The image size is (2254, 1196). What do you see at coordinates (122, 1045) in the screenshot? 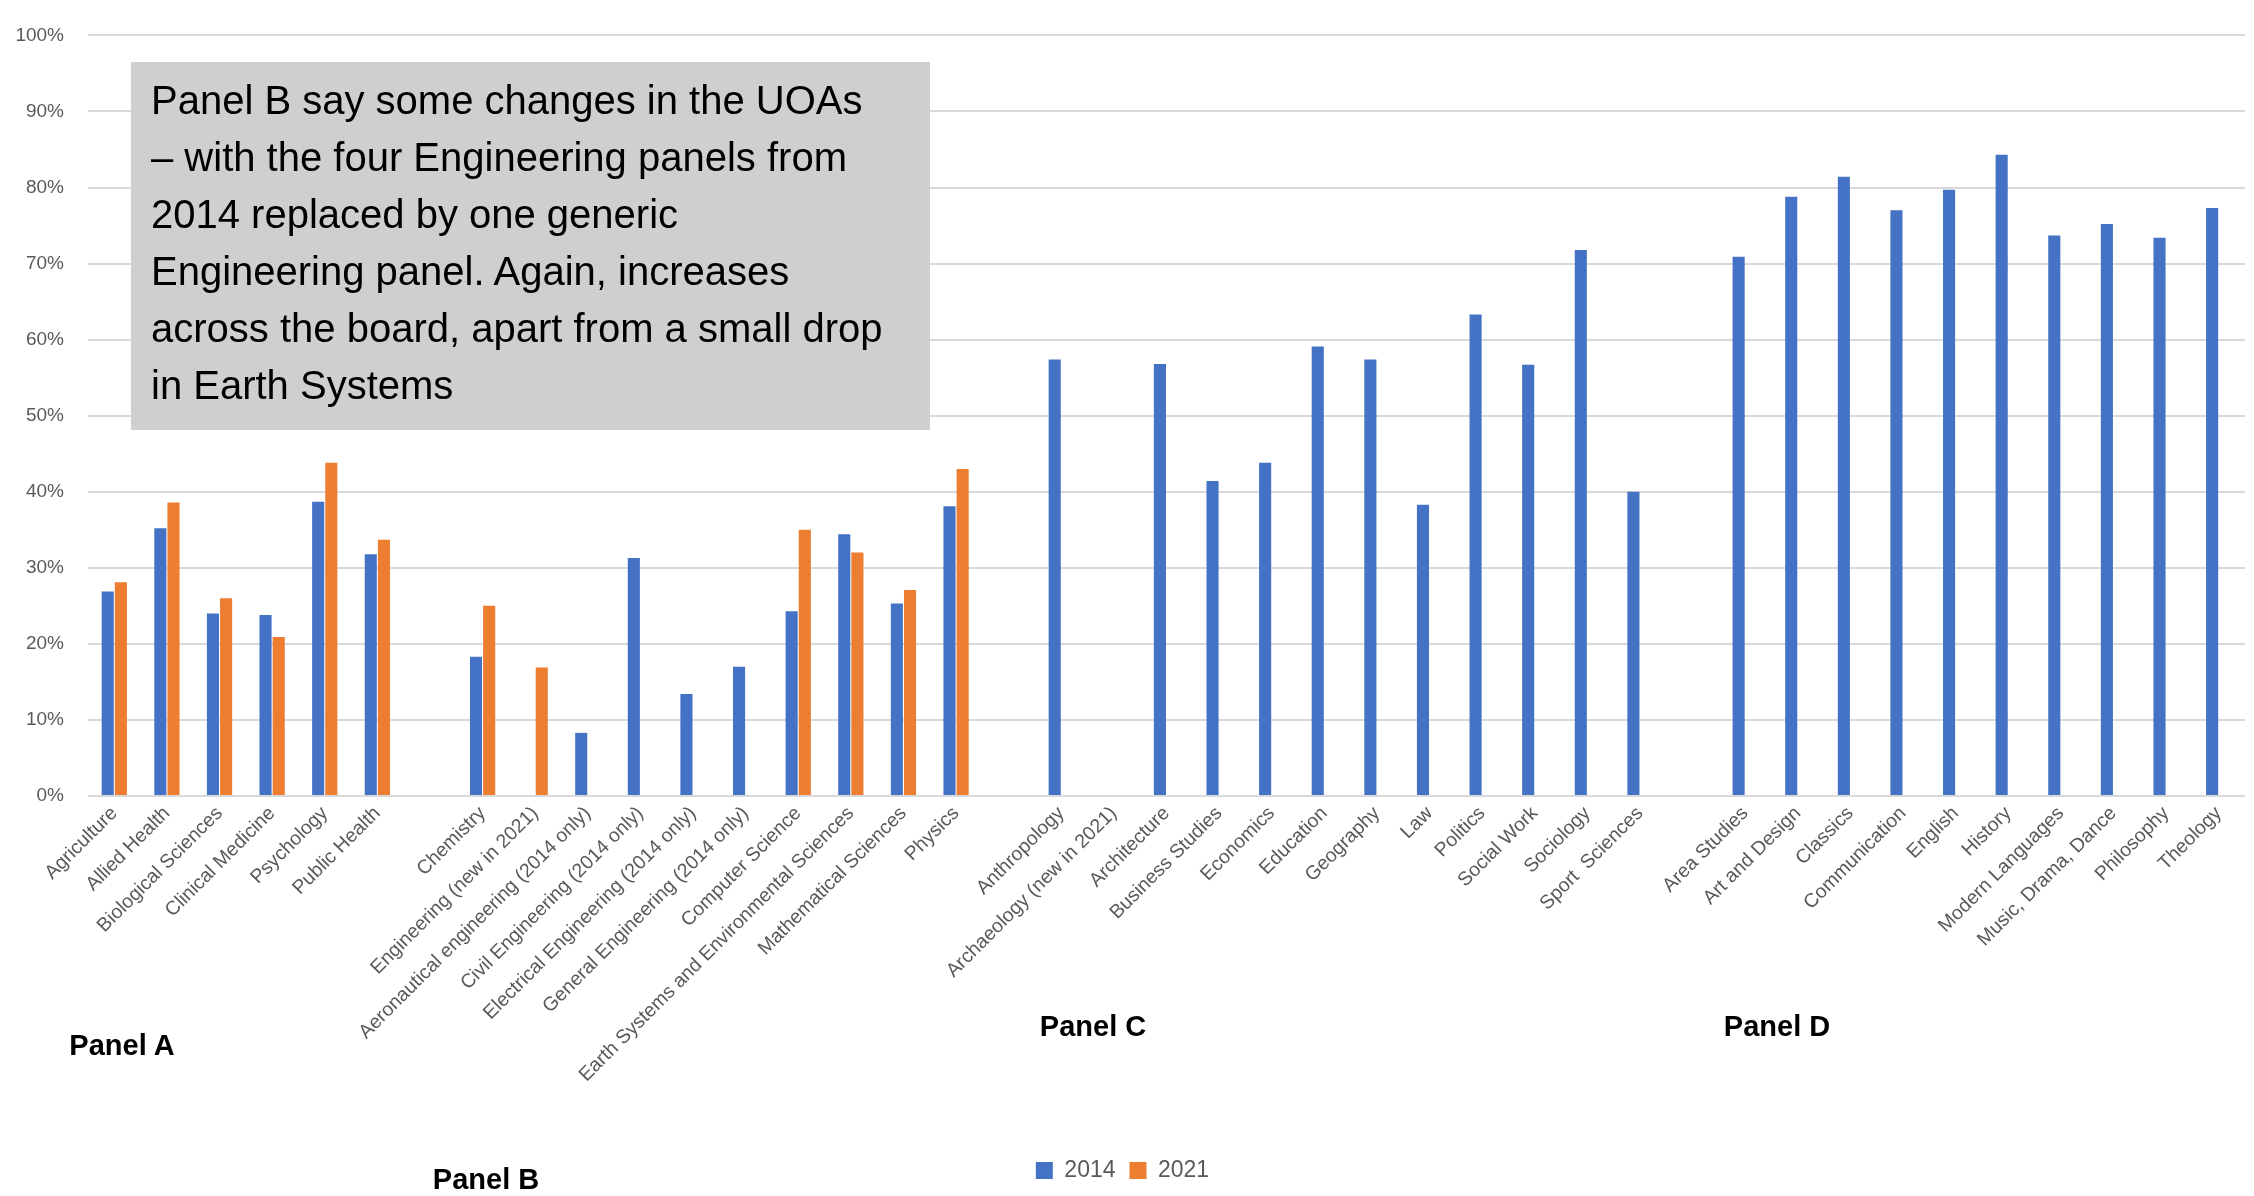
I see `text: Panel A` at bounding box center [122, 1045].